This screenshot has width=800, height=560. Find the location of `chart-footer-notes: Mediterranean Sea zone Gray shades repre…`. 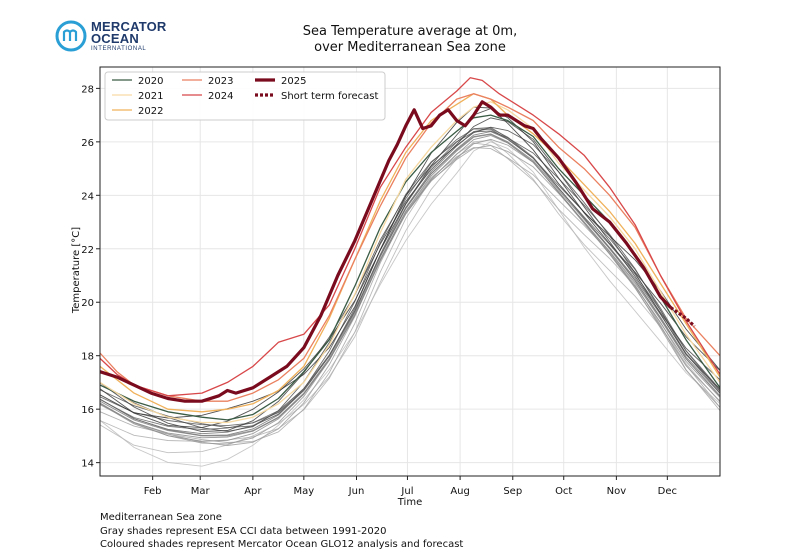

chart-footer-notes: Mediterranean Sea zone Gray shades repre… is located at coordinates (281, 531).